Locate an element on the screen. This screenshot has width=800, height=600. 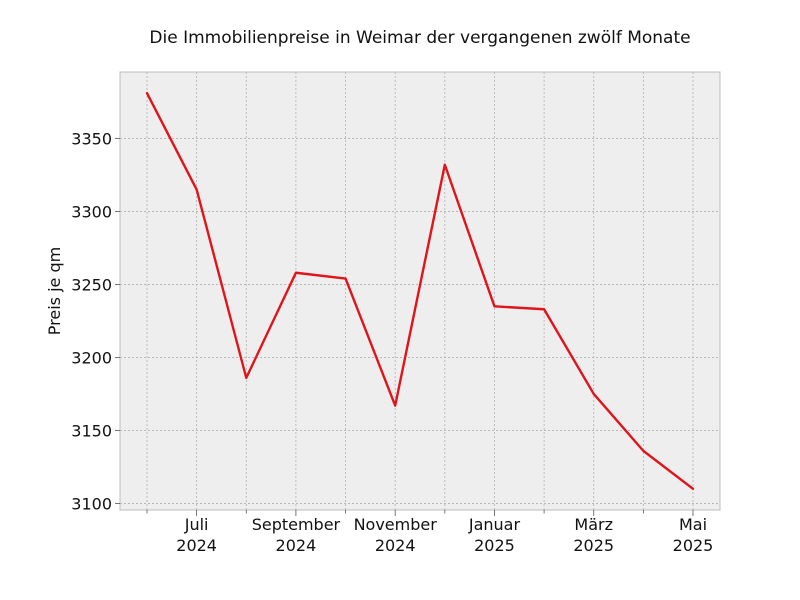
x-tick-label: Januar is located at coordinates (494, 524).